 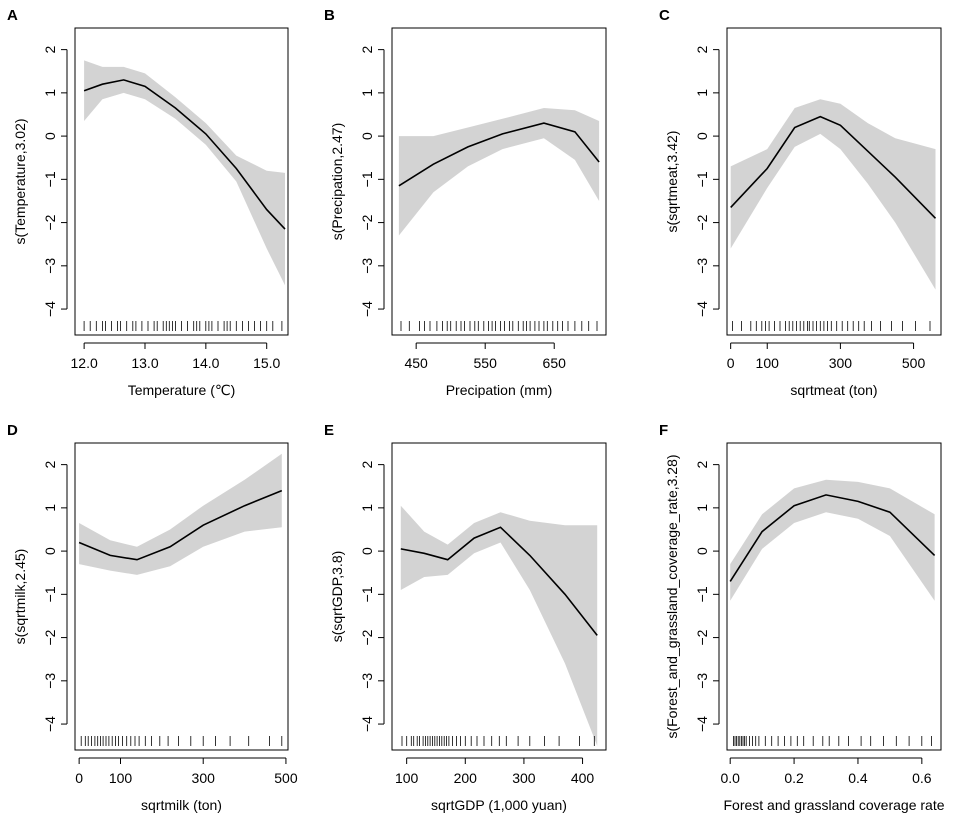 I want to click on panel-letter-d: D, so click(x=12, y=430).